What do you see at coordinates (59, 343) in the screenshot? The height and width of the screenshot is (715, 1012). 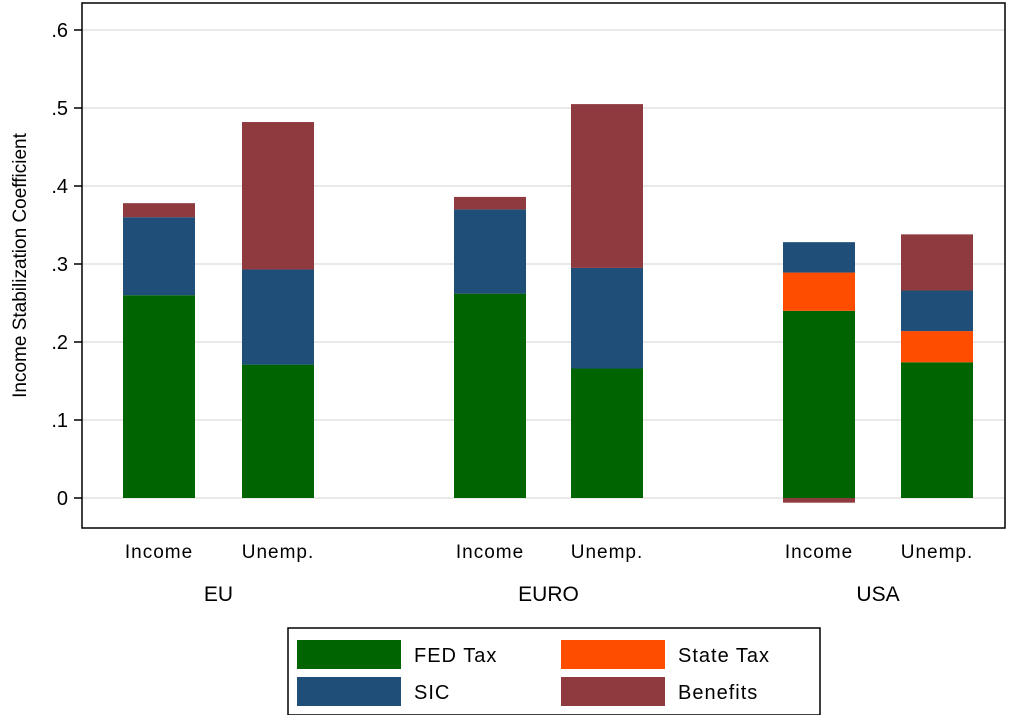 I see `y-tick-label: .2` at bounding box center [59, 343].